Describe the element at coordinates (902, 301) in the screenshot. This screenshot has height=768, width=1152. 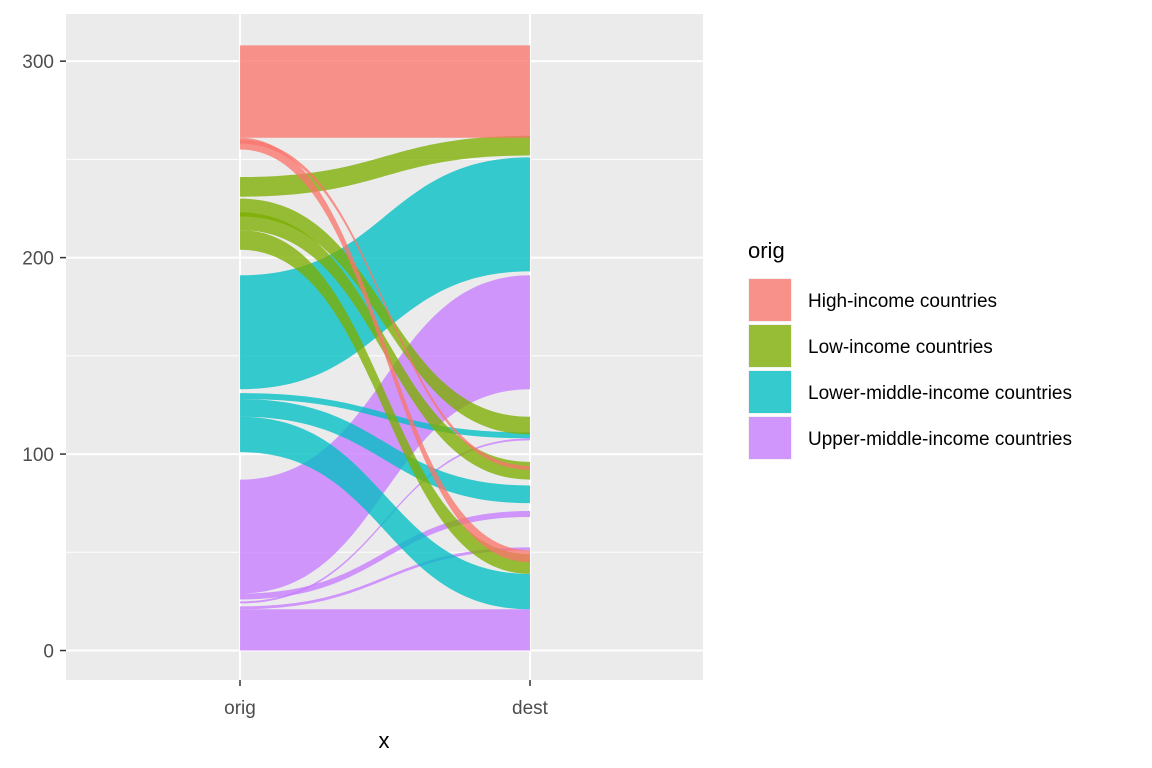
I see `legend-label: High-income countries` at that location.